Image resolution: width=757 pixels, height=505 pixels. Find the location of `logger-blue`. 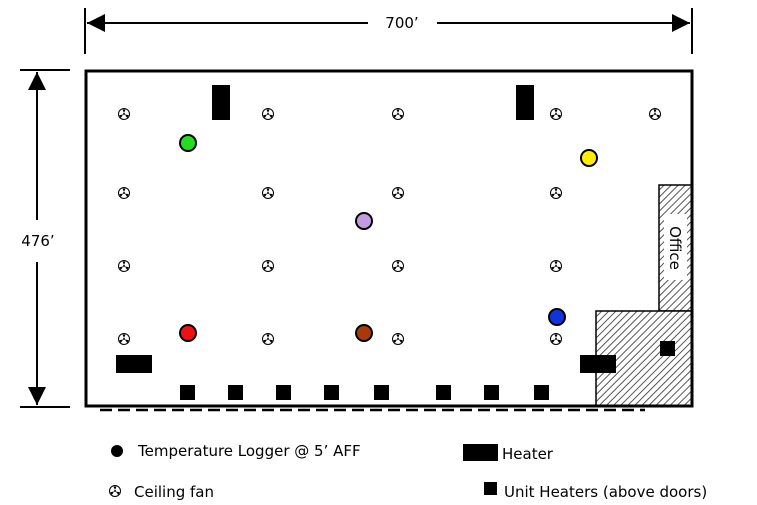

logger-blue is located at coordinates (557, 317).